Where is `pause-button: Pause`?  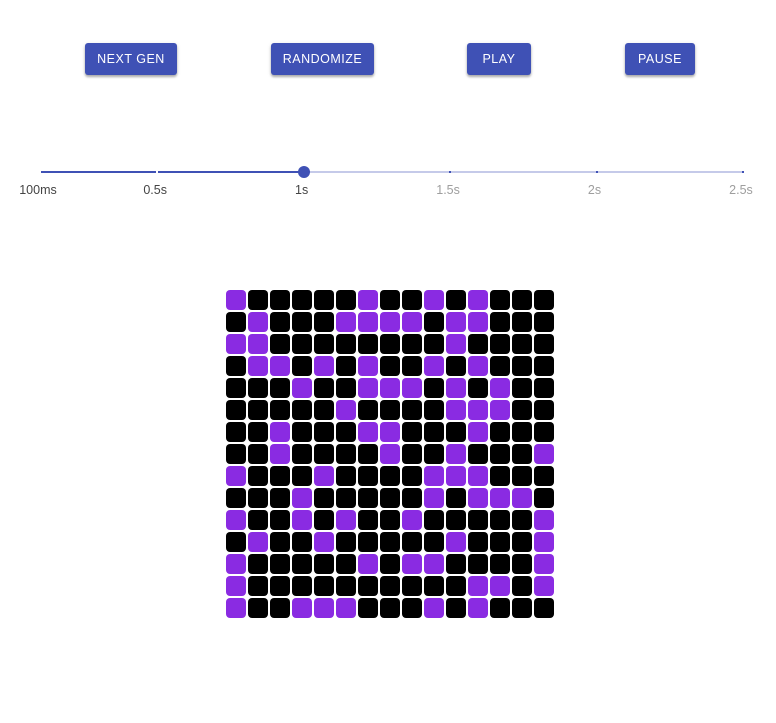
pause-button: Pause is located at coordinates (660, 59).